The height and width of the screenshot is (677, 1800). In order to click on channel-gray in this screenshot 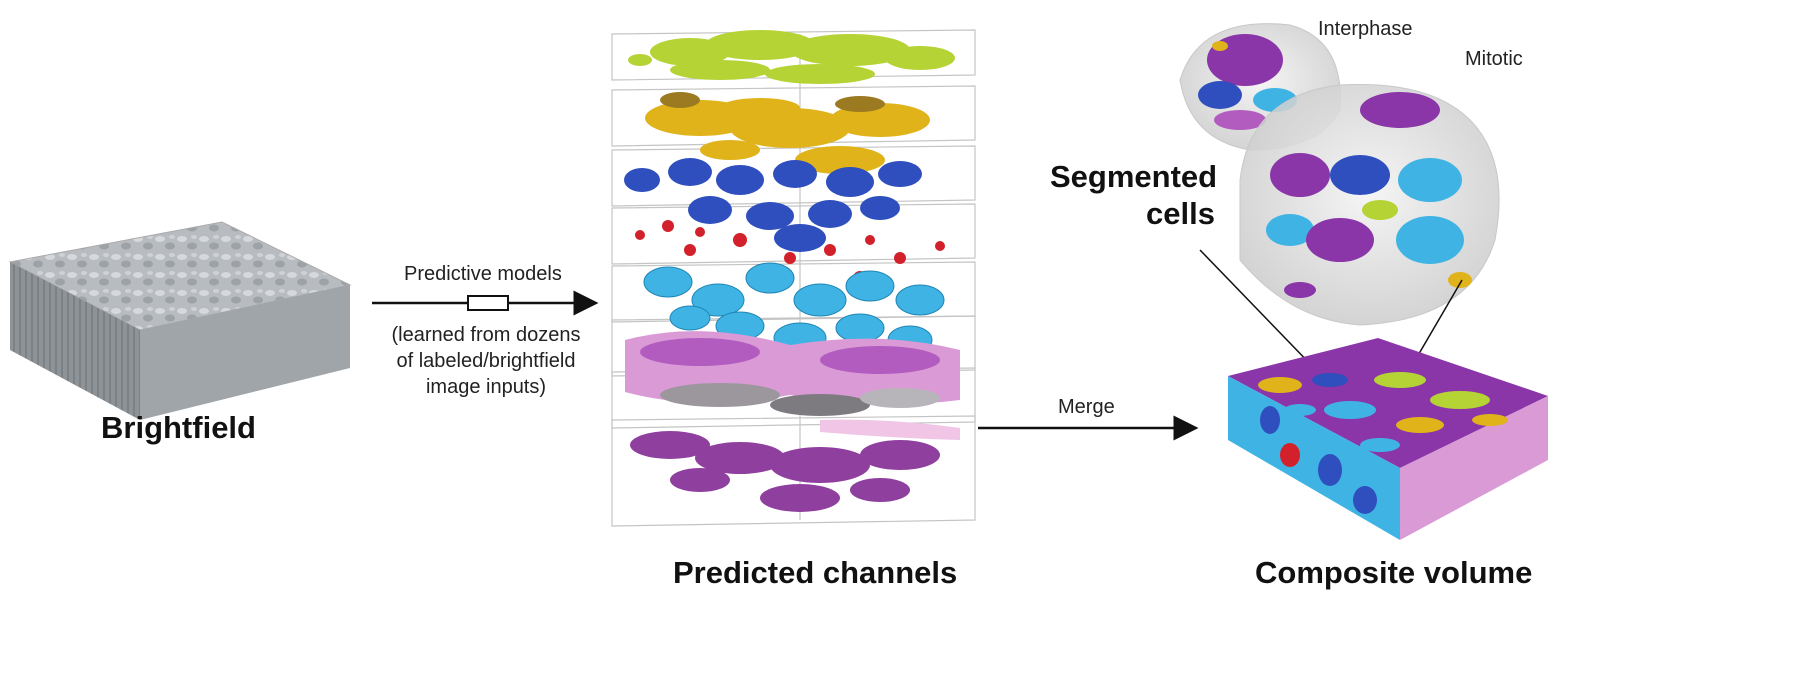, I will do `click(810, 411)`.